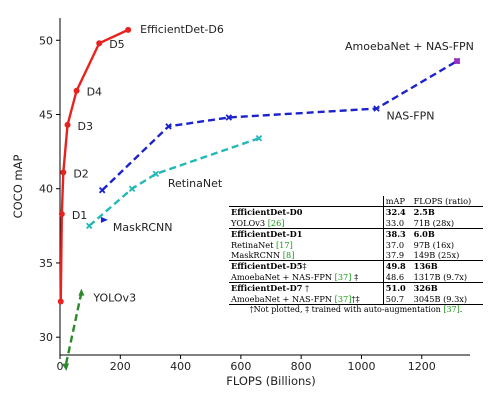  Describe the element at coordinates (94, 92) in the screenshot. I see `data-label: D4` at that location.